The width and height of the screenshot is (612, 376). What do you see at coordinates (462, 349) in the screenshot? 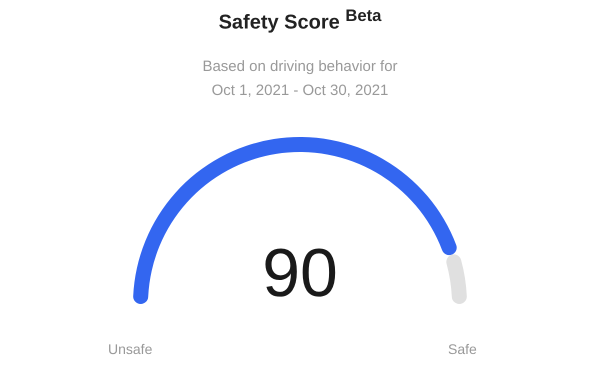
I see `text: Safe` at bounding box center [462, 349].